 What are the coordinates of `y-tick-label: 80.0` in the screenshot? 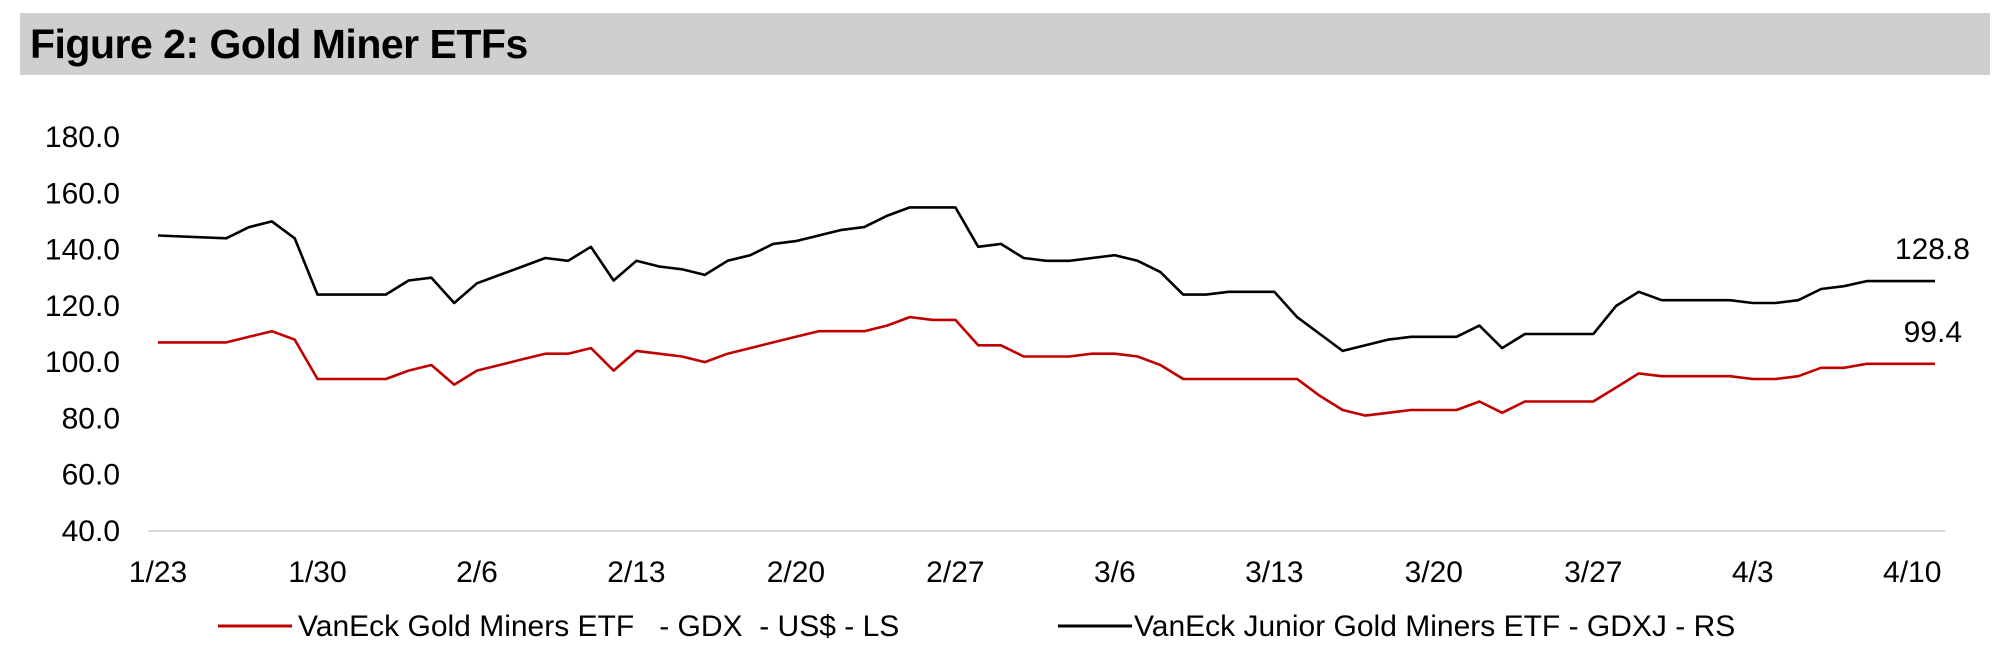 It's located at (91, 418).